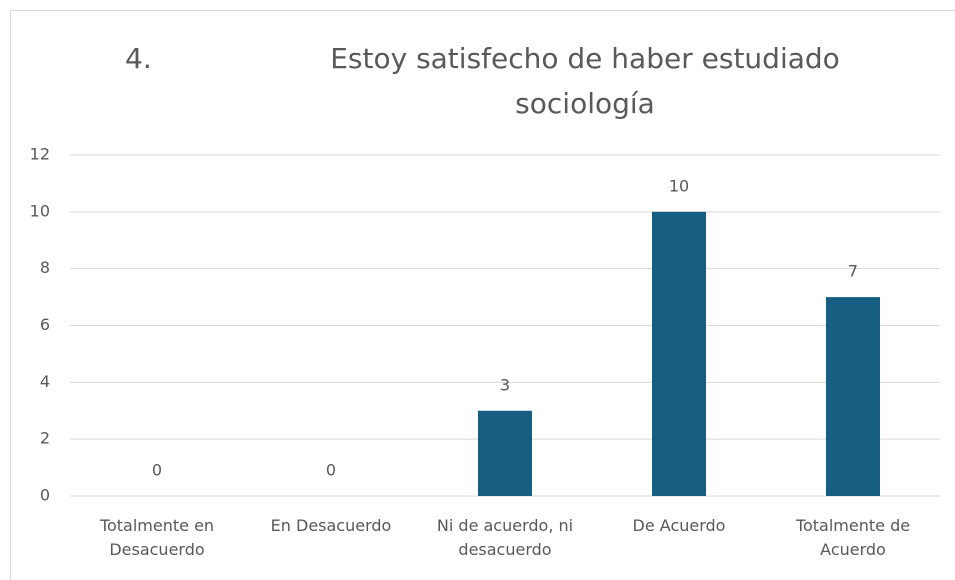 This screenshot has width=955, height=580. Describe the element at coordinates (679, 525) in the screenshot. I see `x-tick-label: De Acuerdo` at that location.